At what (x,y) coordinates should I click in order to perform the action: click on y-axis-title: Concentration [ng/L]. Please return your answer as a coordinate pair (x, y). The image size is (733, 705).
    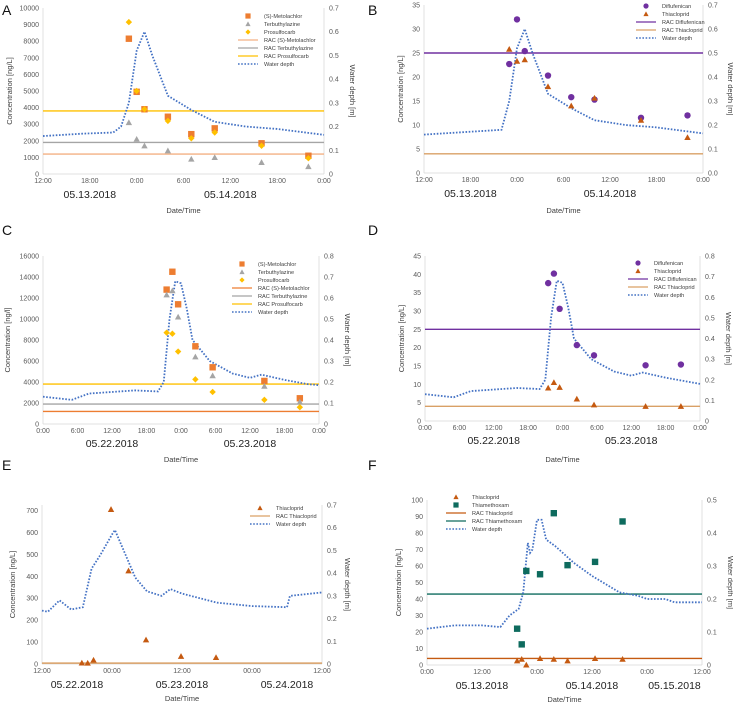
    Looking at the image, I should click on (401, 339).